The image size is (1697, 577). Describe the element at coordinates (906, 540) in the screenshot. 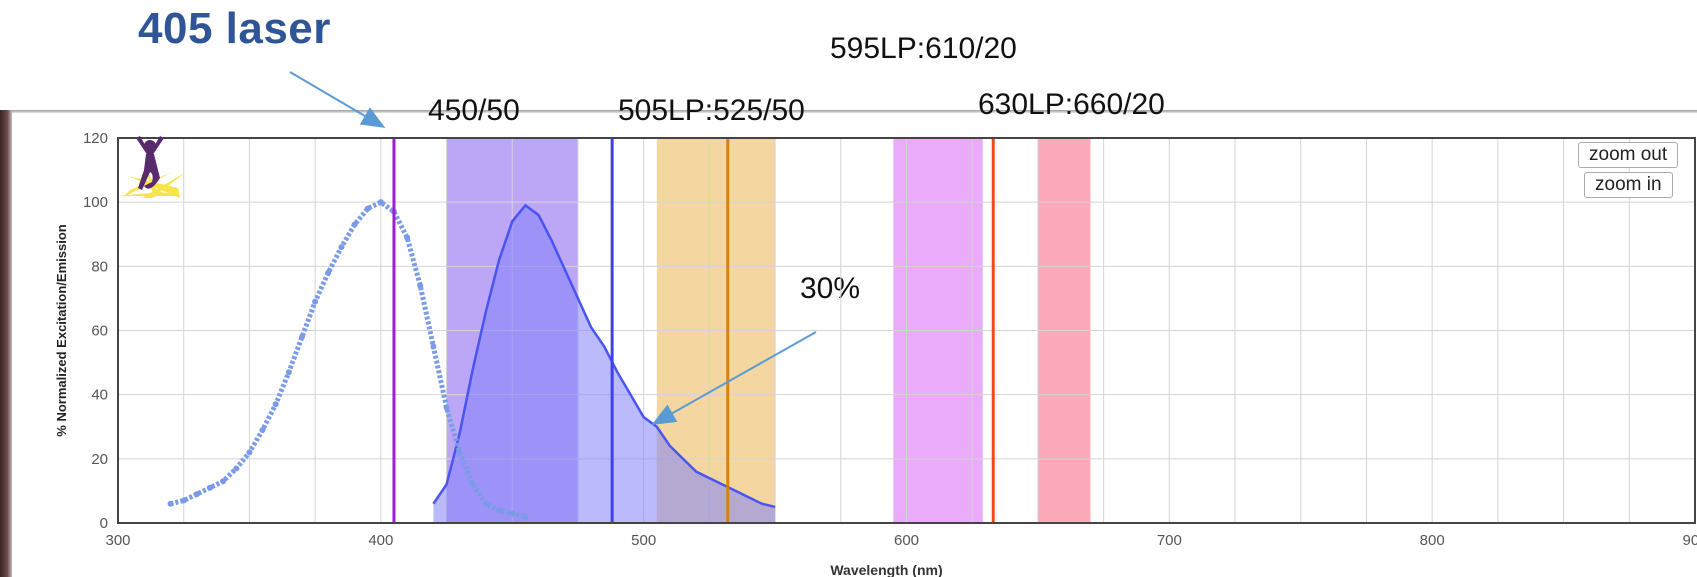

I see `x-tick-label: 600` at that location.